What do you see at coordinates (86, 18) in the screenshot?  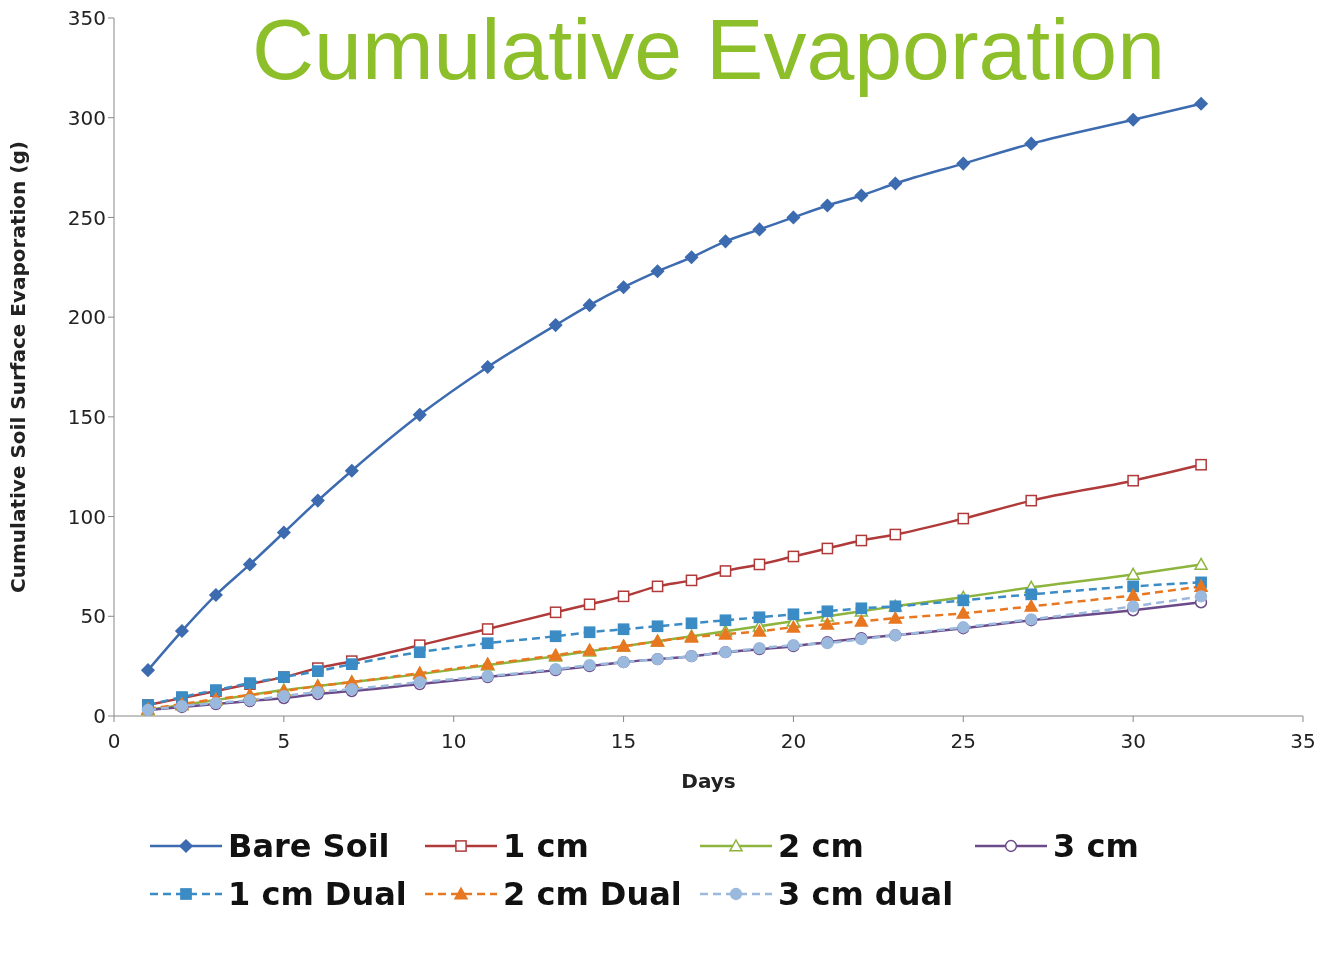 I see `y-tick-label: 350` at bounding box center [86, 18].